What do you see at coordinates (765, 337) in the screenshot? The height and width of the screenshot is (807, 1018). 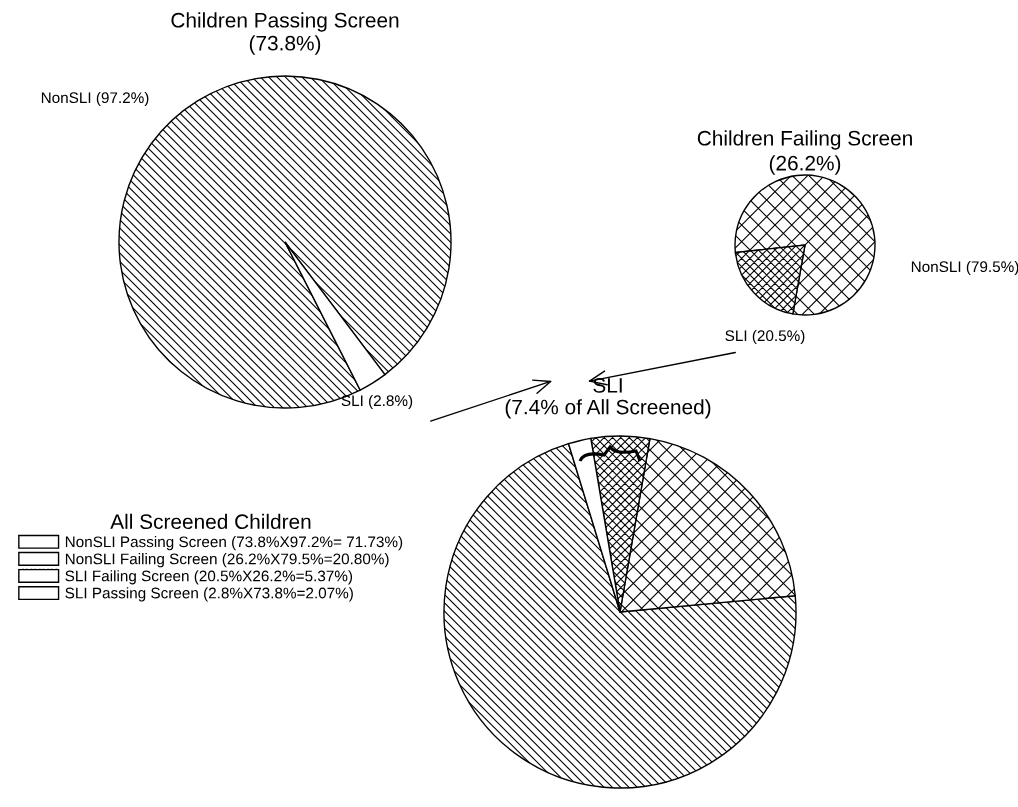 I see `slice-label: SLI (20.5%)` at bounding box center [765, 337].